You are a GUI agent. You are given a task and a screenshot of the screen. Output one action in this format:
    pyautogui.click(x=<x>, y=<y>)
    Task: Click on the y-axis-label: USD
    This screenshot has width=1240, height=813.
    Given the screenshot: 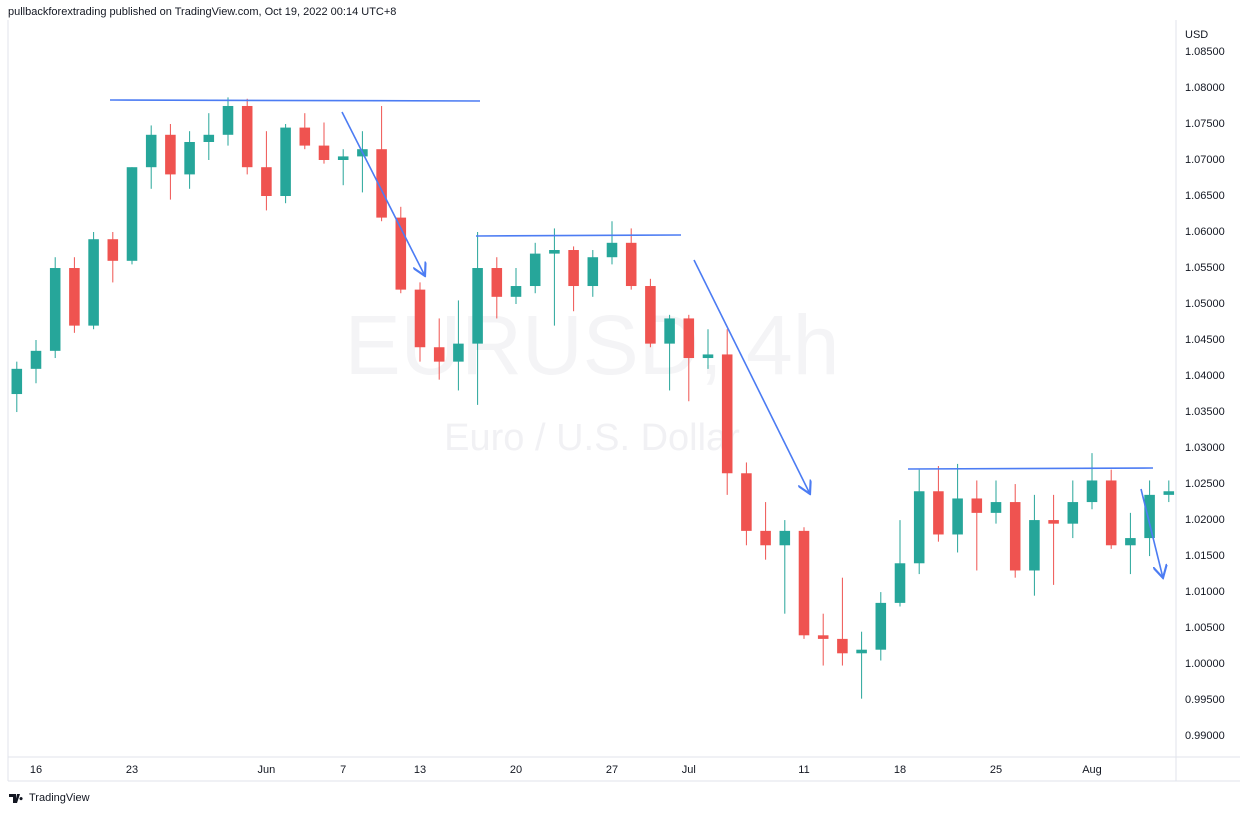 What is the action you would take?
    pyautogui.click(x=1196, y=35)
    